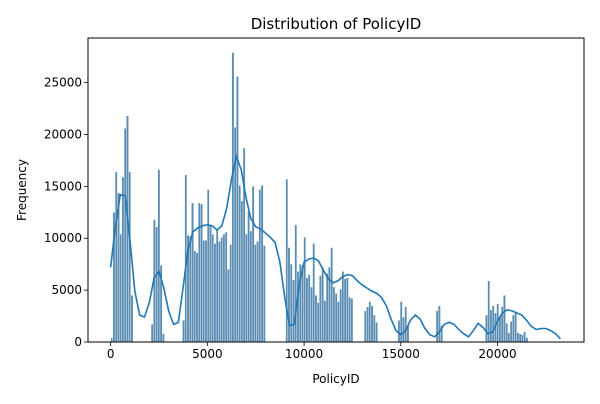 The height and width of the screenshot is (404, 600). I want to click on y-tick-label: 25000, so click(63, 83).